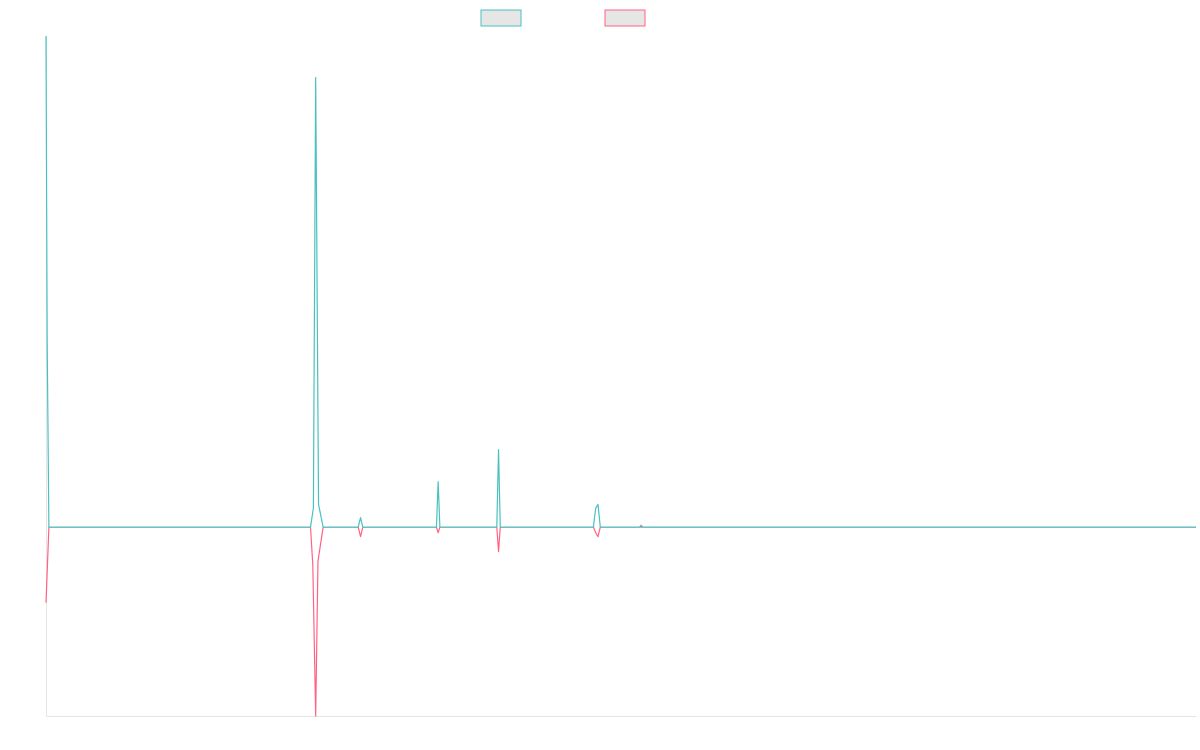 Image resolution: width=1200 pixels, height=750 pixels. Describe the element at coordinates (625, 18) in the screenshot. I see `legend-swatch-series-b` at that location.